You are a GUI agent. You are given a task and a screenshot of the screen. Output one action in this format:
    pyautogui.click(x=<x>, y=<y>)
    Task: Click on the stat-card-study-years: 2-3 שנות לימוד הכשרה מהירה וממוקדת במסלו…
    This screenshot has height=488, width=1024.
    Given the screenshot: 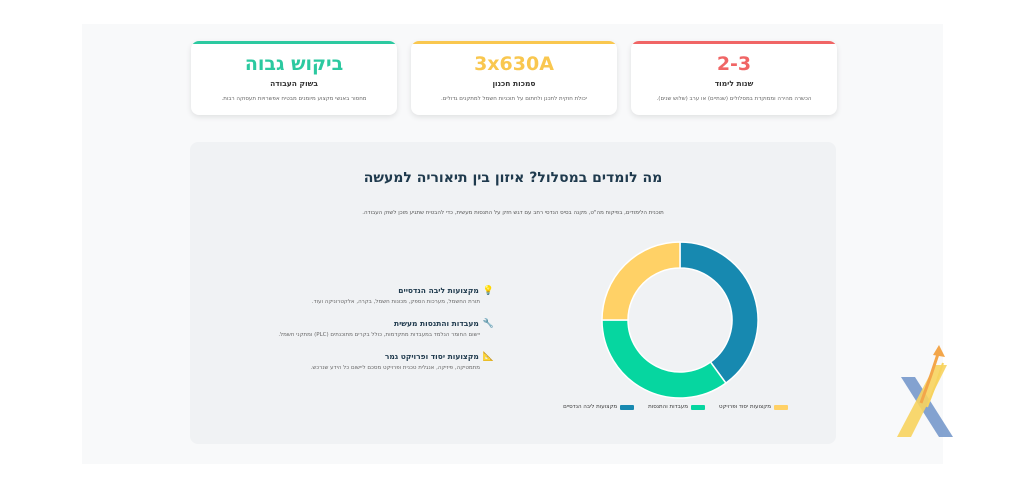 What is the action you would take?
    pyautogui.click(x=734, y=78)
    